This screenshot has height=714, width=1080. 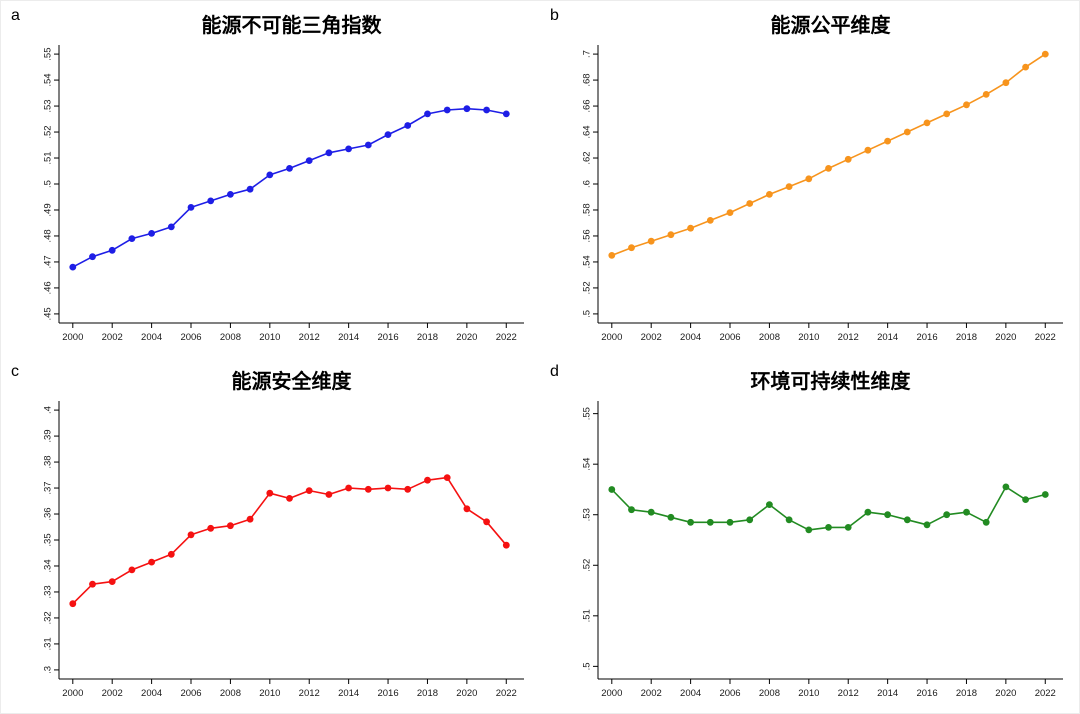 What do you see at coordinates (48, 591) in the screenshot?
I see `y-tick-label: .33` at bounding box center [48, 591].